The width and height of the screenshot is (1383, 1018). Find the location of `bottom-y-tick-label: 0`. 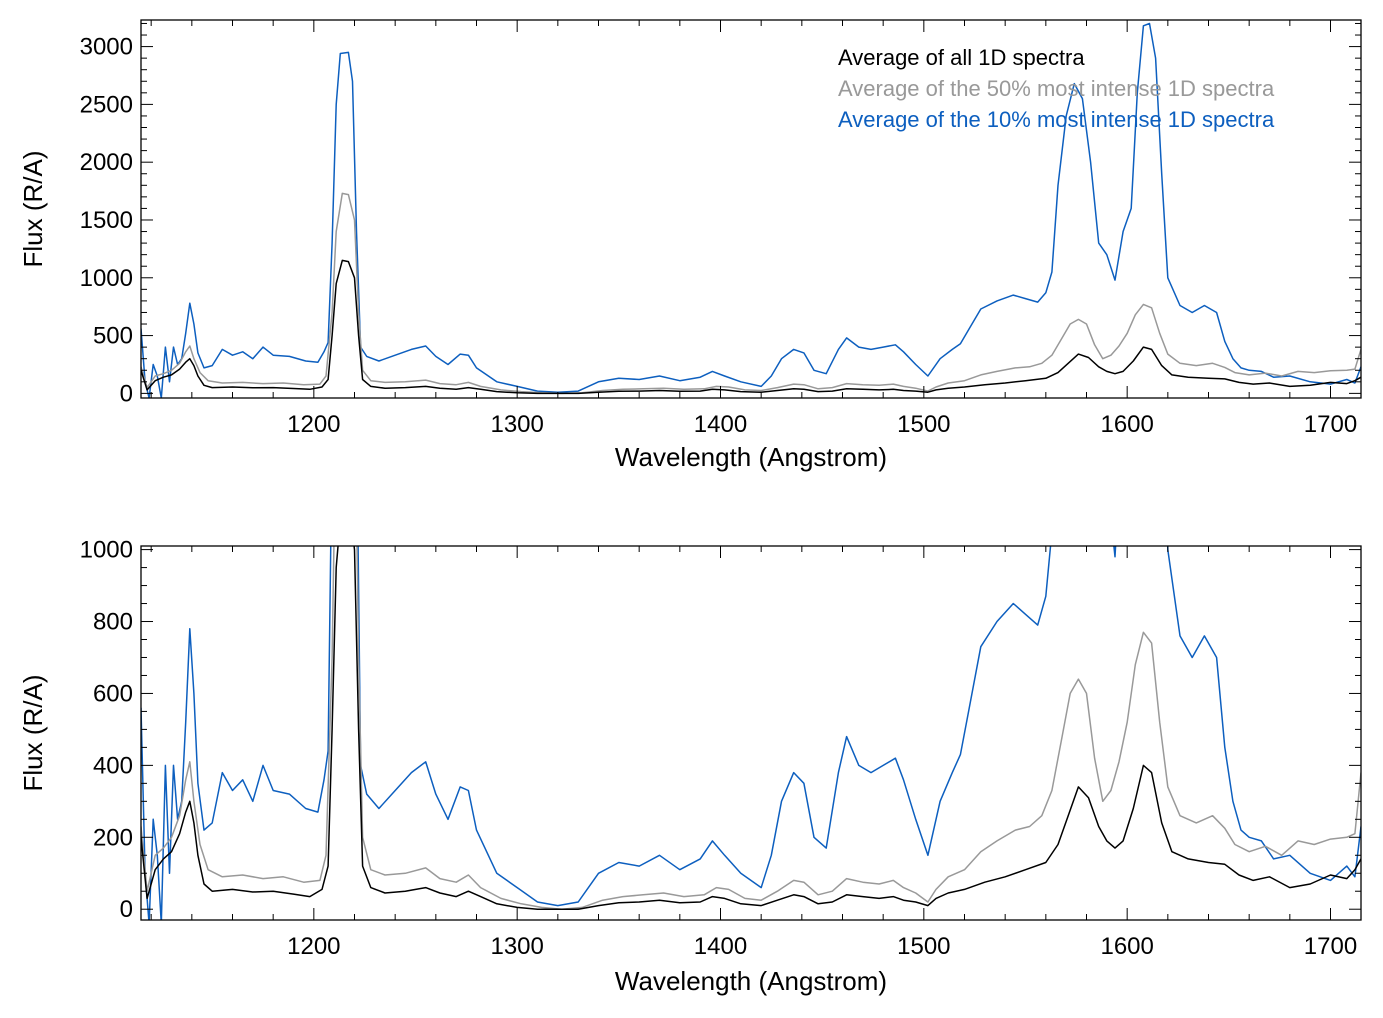

bottom-y-tick-label: 0 is located at coordinates (126, 909).